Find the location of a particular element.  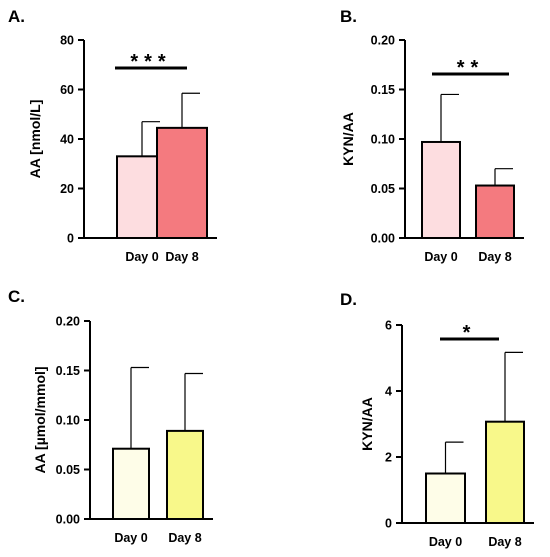

significance-marker: *** is located at coordinates (150, 62).